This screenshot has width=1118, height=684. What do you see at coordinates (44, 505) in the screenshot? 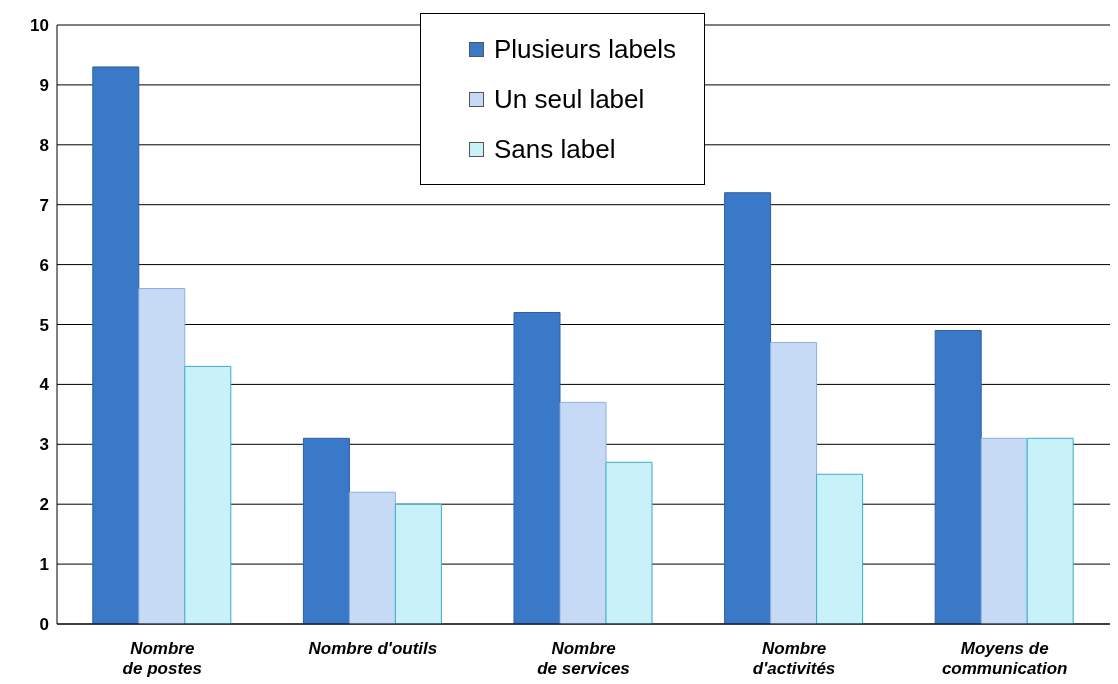
I see `y-tick-label: 2` at bounding box center [44, 505].